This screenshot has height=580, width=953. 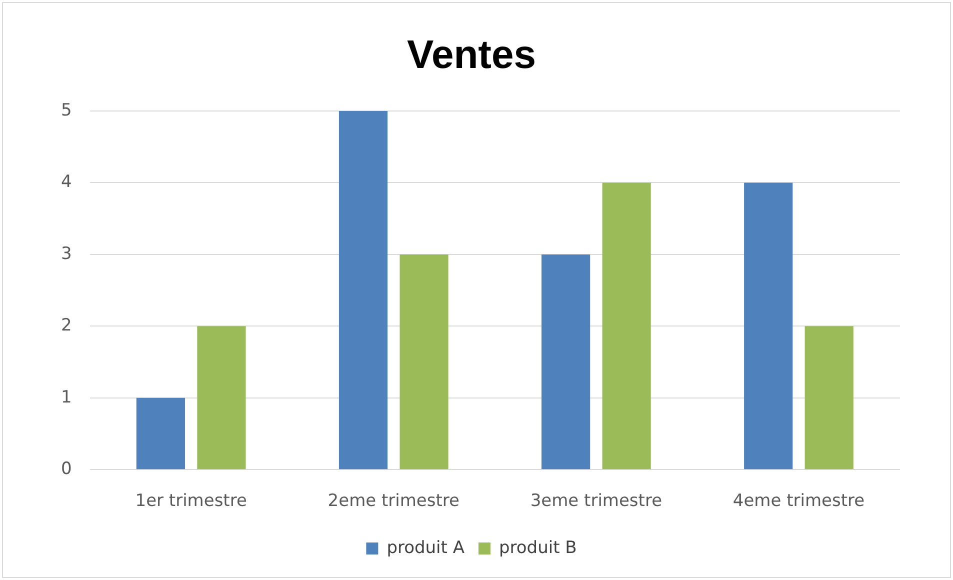 What do you see at coordinates (66, 469) in the screenshot?
I see `y-tick-label: 0` at bounding box center [66, 469].